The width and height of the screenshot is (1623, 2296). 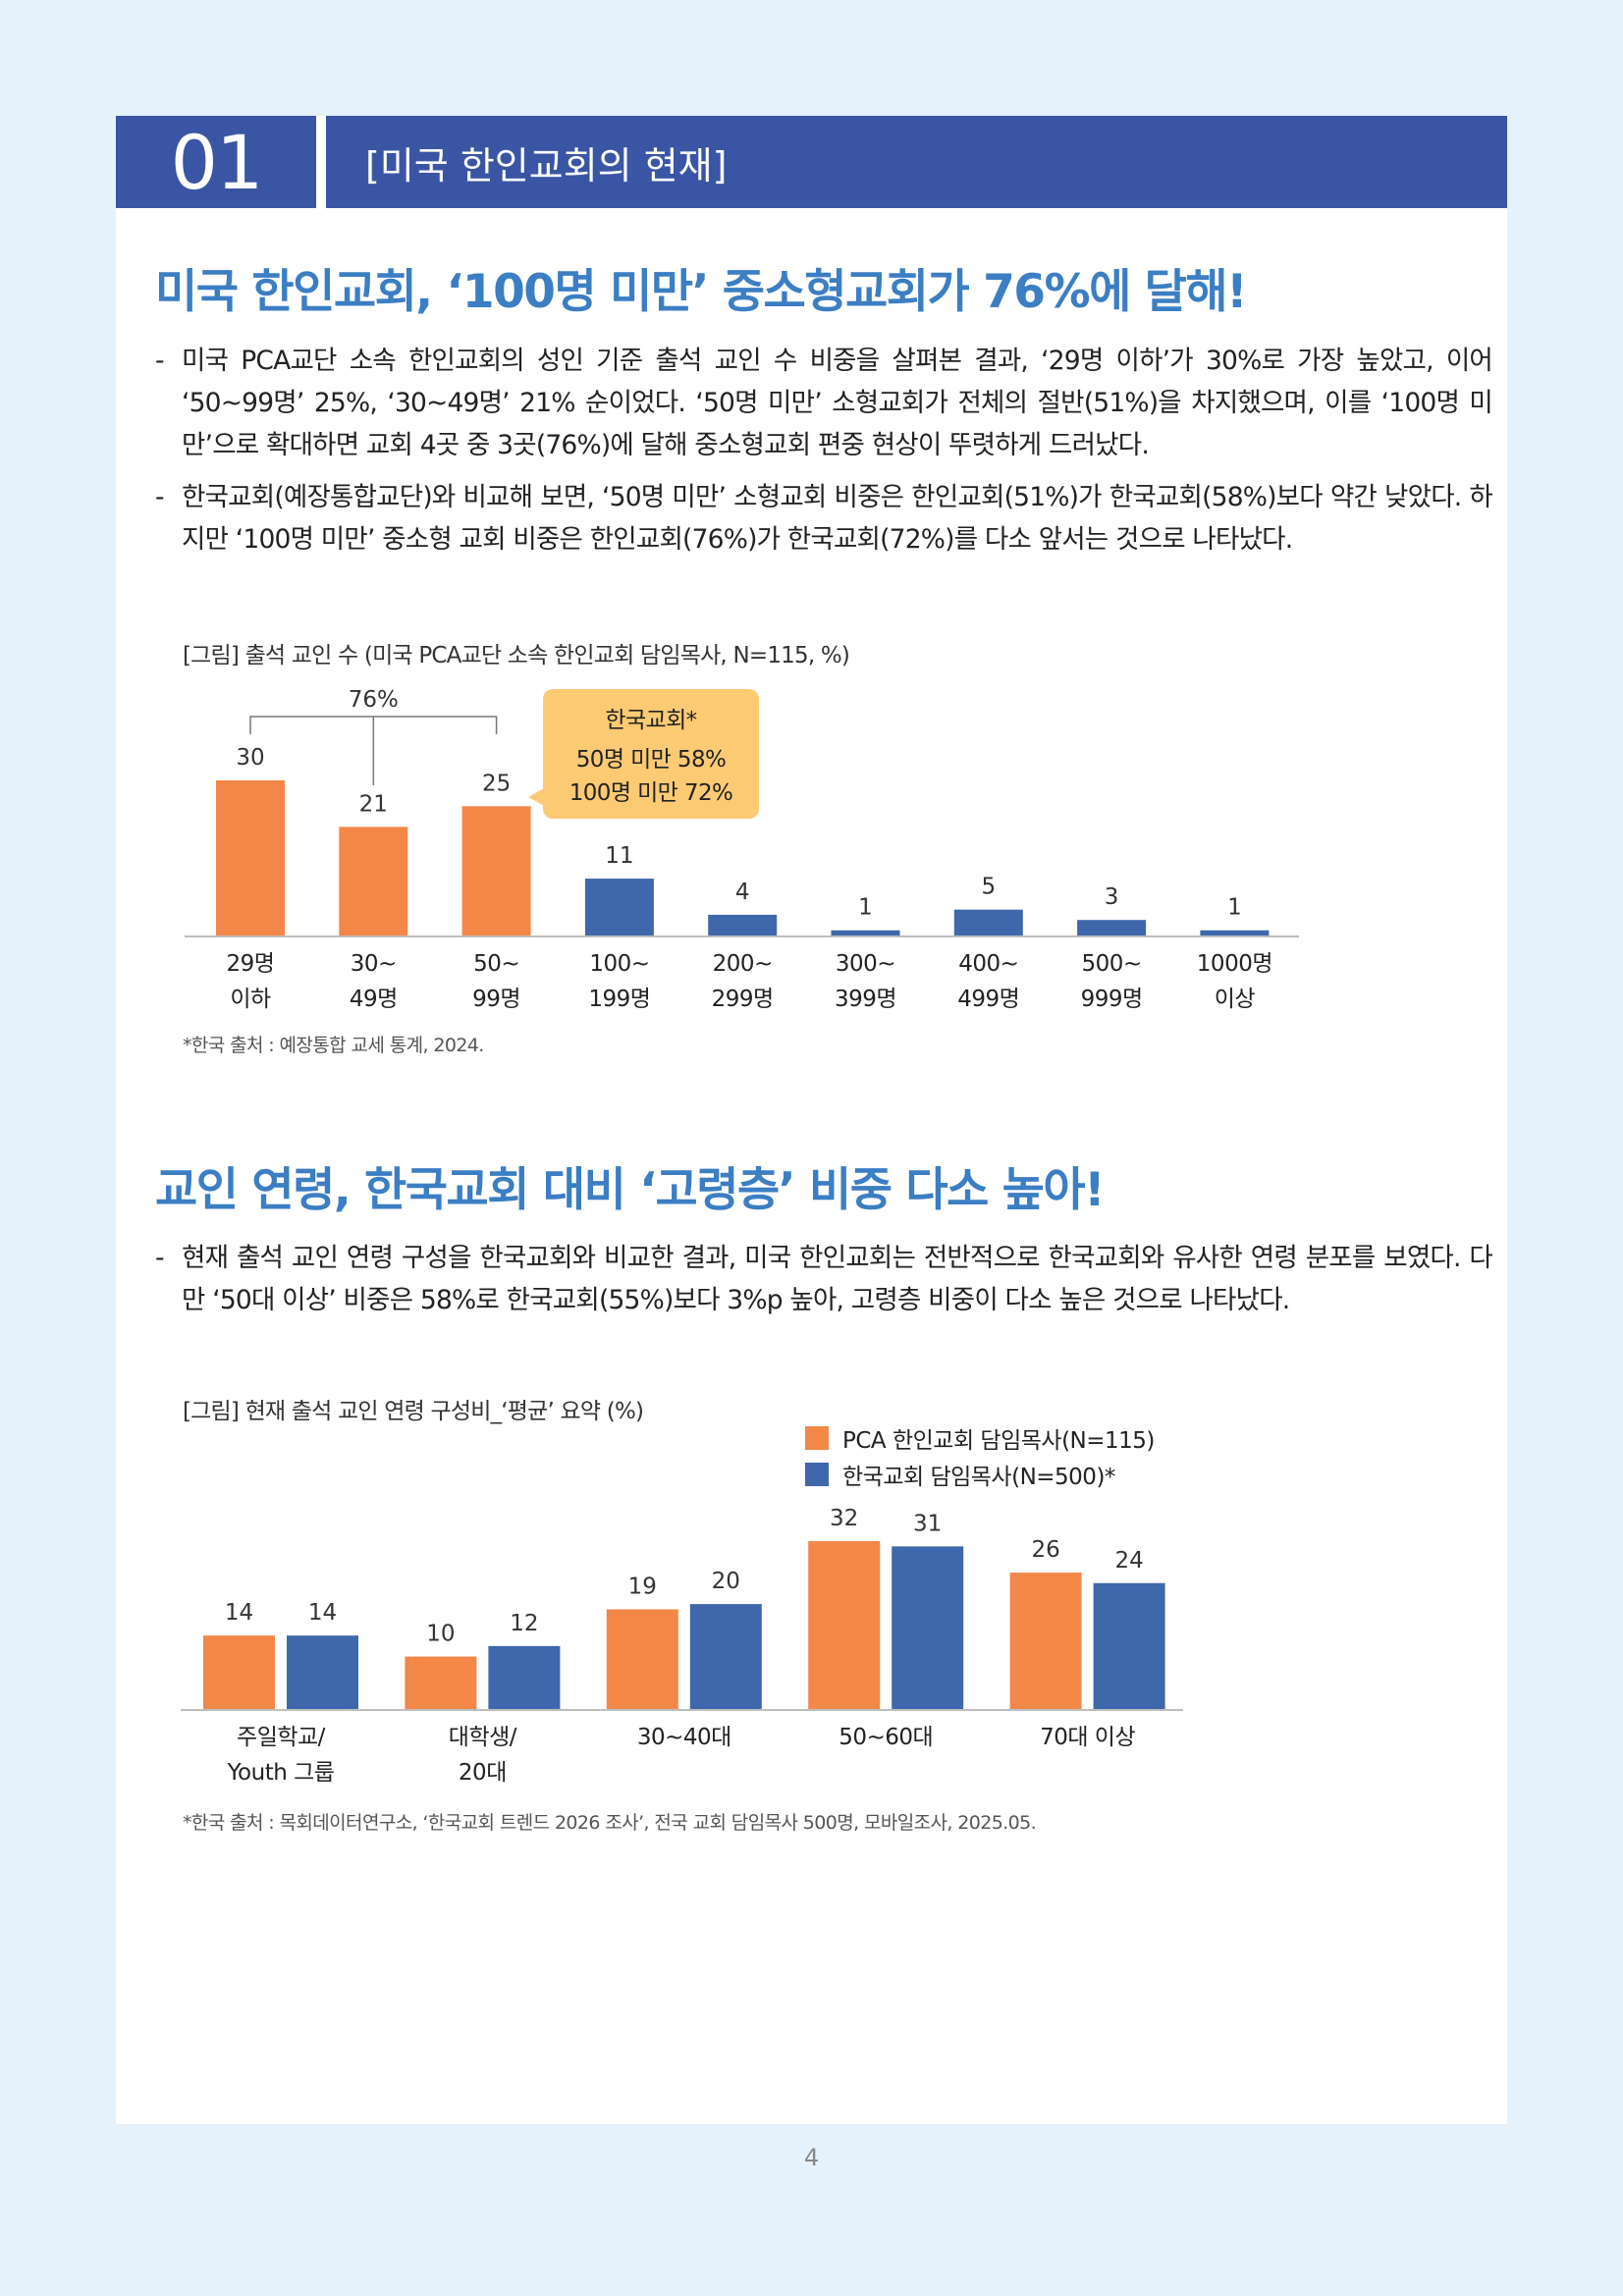 I want to click on chart1-source: *한국 출처 : 예장통합 교세 통계, 2024., so click(x=333, y=1046).